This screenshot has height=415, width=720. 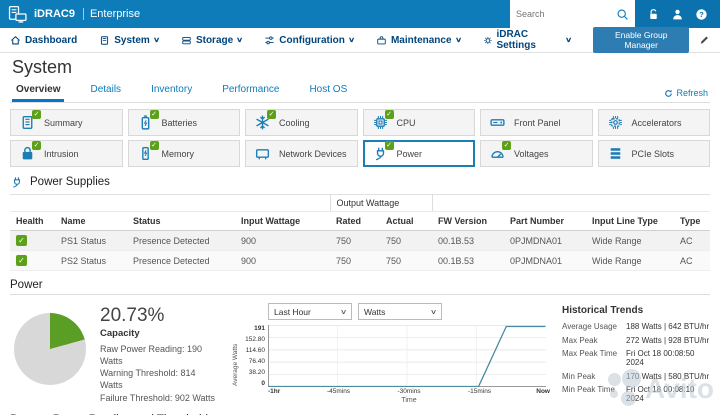 I want to click on nav-label: System, so click(x=132, y=40).